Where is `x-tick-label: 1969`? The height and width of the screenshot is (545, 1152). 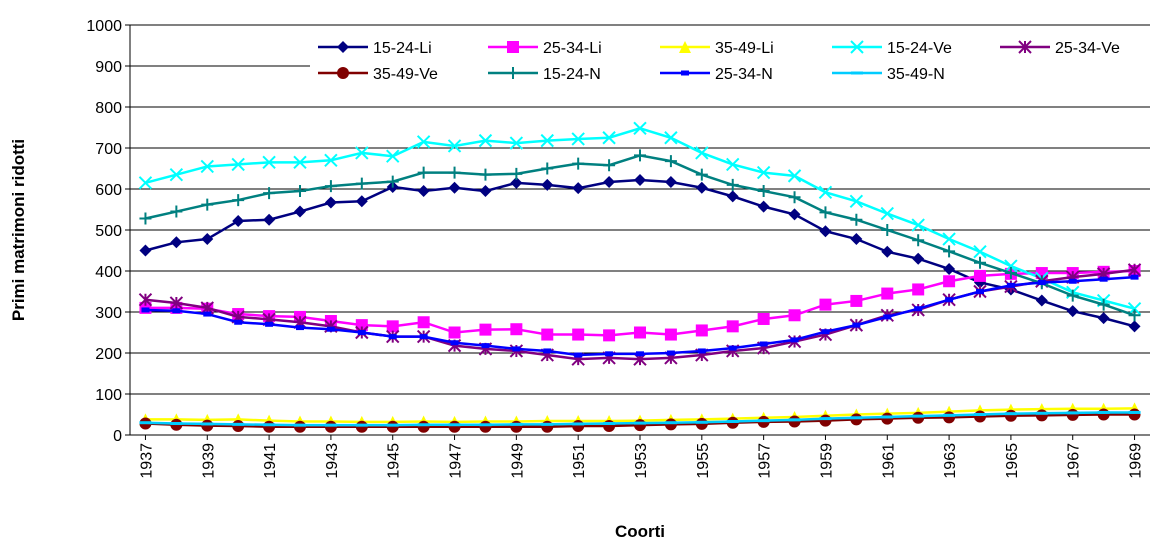 x-tick-label: 1969 is located at coordinates (1136, 461).